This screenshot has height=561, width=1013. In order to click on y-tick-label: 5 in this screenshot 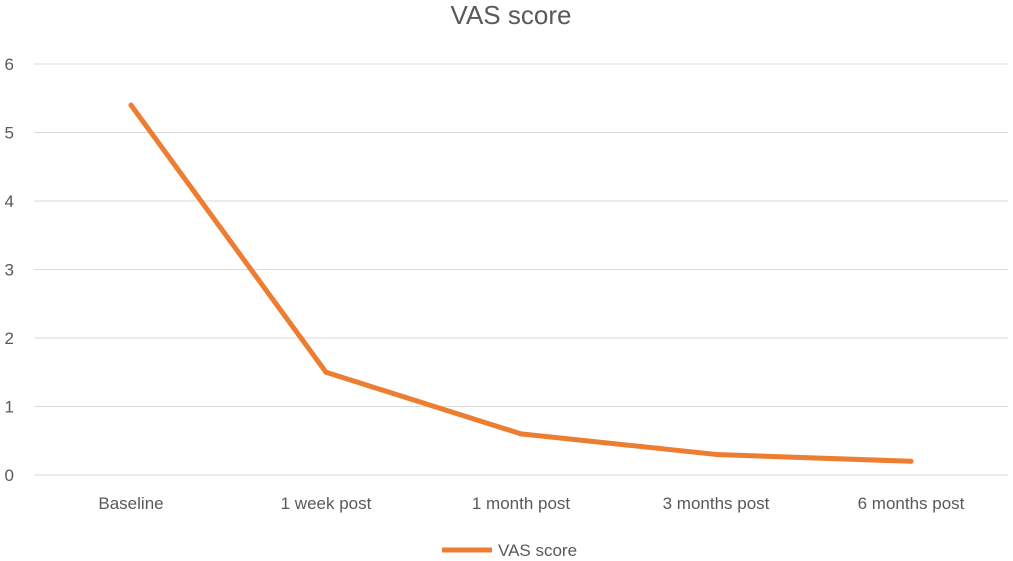, I will do `click(9, 133)`.